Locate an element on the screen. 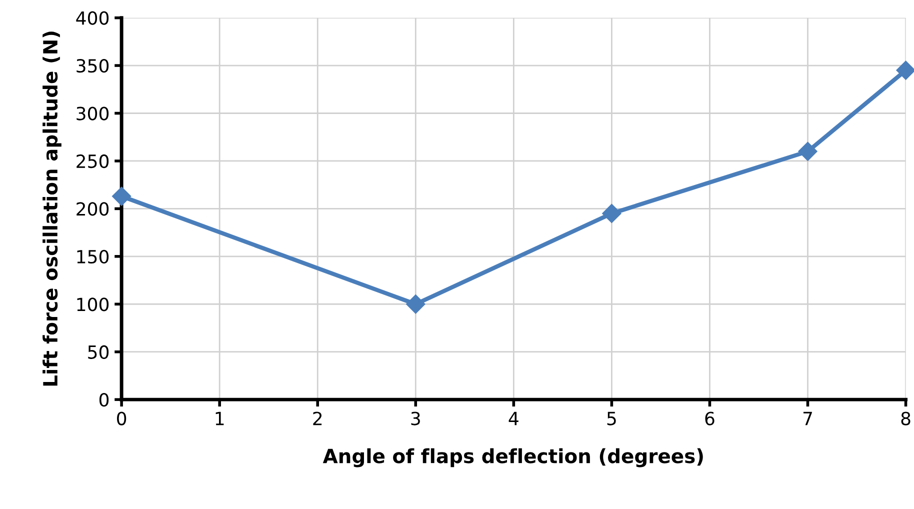 The width and height of the screenshot is (914, 509). y-tick-label: 300 is located at coordinates (92, 113).